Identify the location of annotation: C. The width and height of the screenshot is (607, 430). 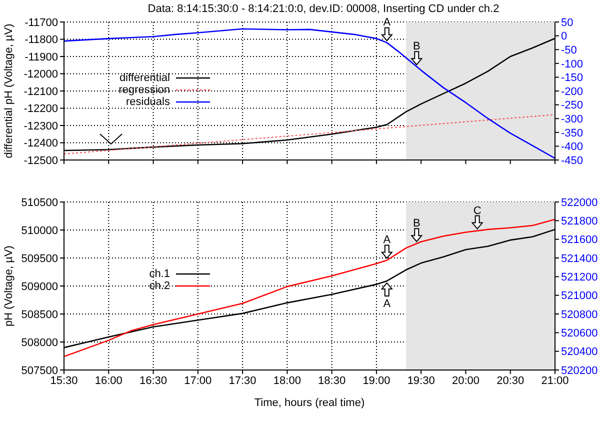
(477, 210).